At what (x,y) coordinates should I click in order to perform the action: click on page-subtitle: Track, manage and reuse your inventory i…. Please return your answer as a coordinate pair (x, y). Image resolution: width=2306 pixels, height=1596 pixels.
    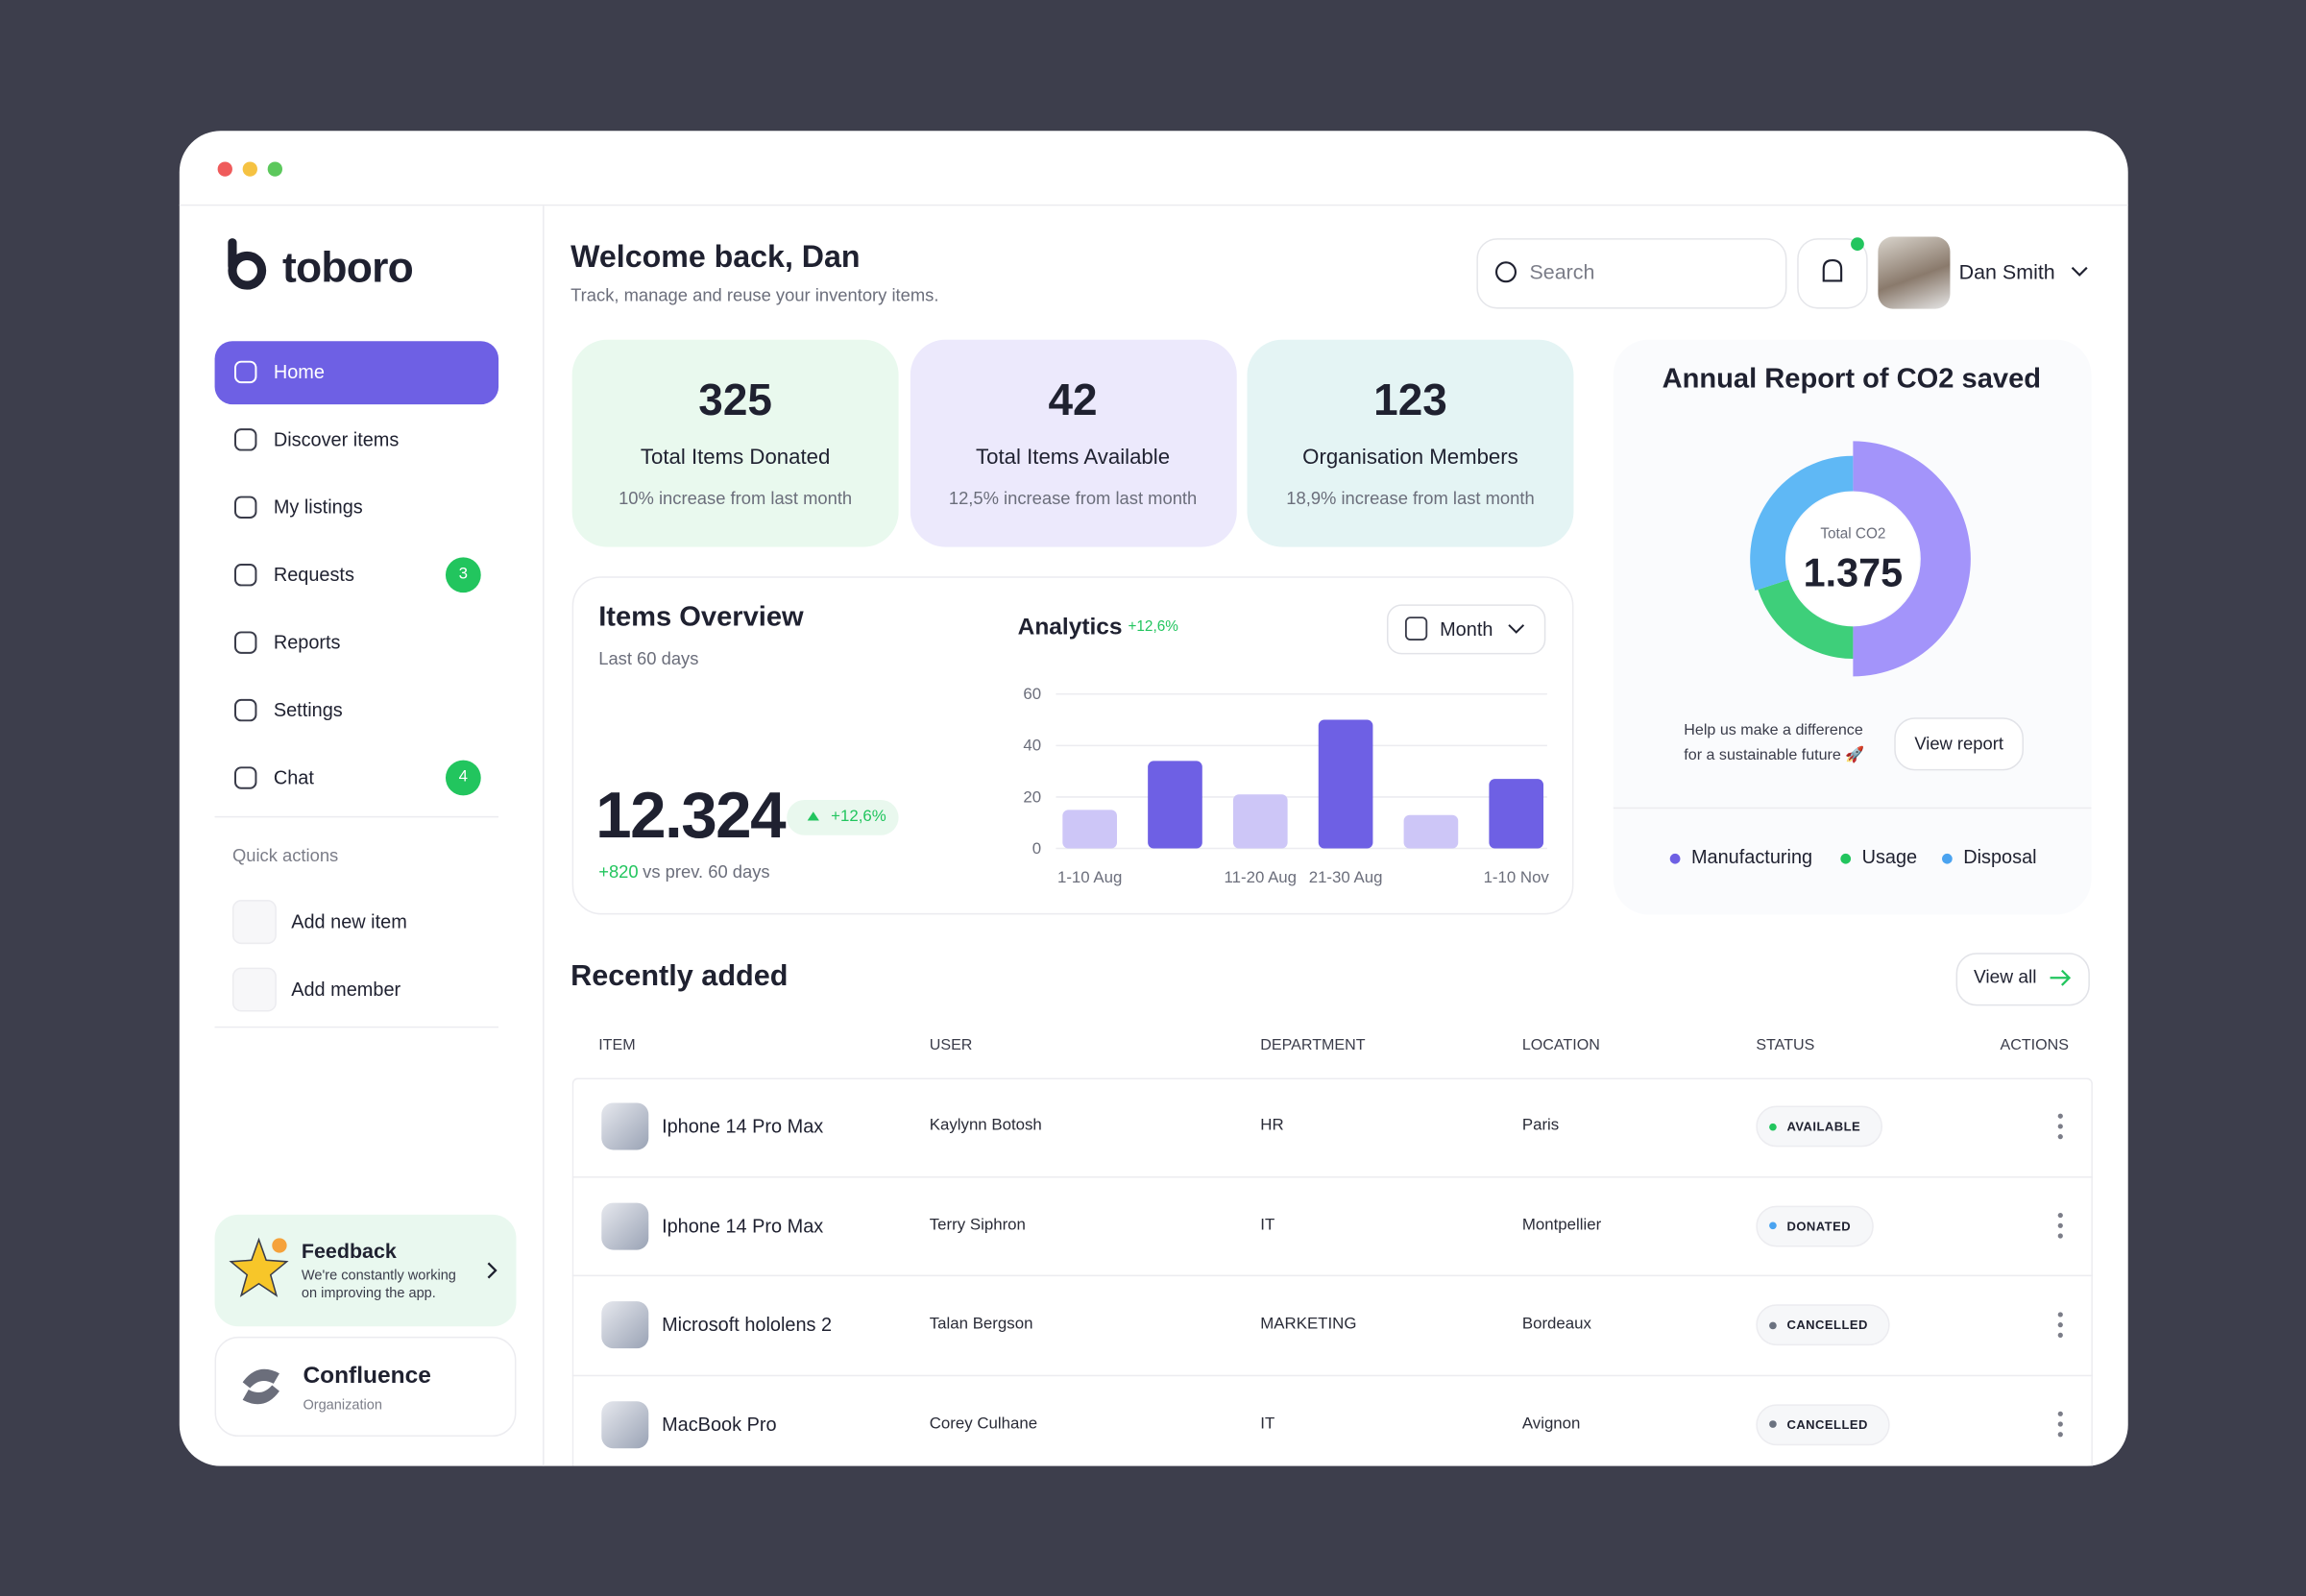
    Looking at the image, I should click on (754, 295).